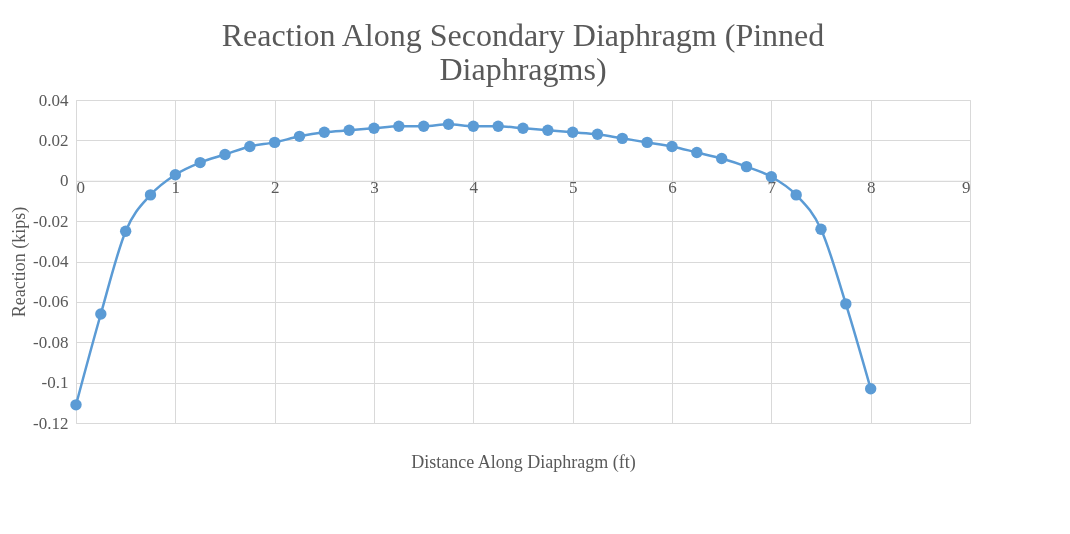 The image size is (1070, 534). Describe the element at coordinates (176, 188) in the screenshot. I see `x-tick-label: 1` at that location.